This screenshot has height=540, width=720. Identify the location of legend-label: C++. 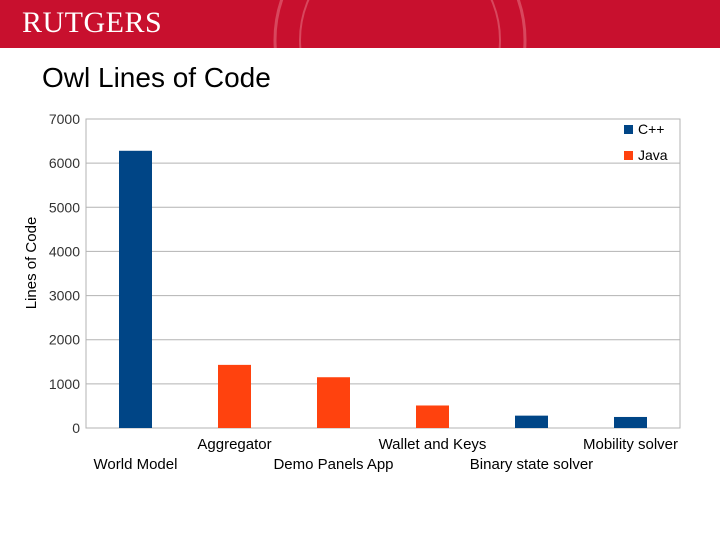
(651, 129).